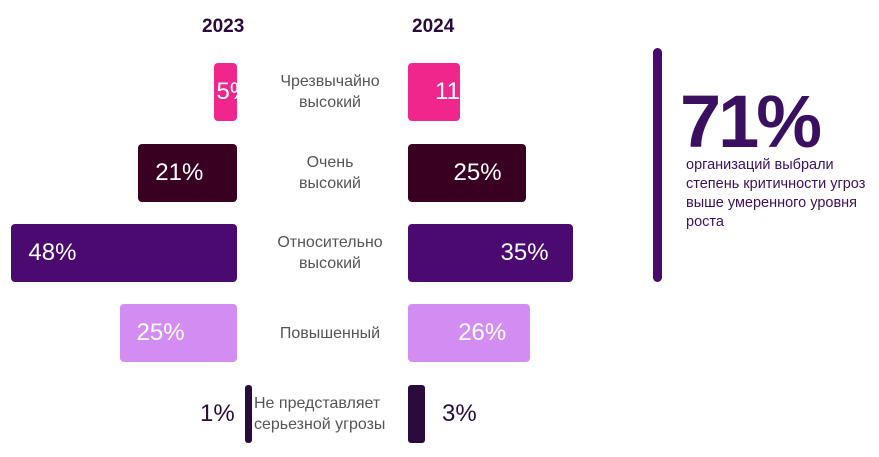  Describe the element at coordinates (179, 172) in the screenshot. I see `label-2023-1: 21%` at that location.